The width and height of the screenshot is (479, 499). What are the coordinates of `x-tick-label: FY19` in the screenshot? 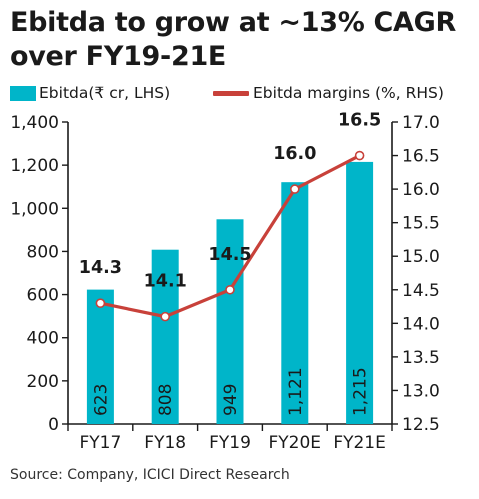 It's located at (230, 443).